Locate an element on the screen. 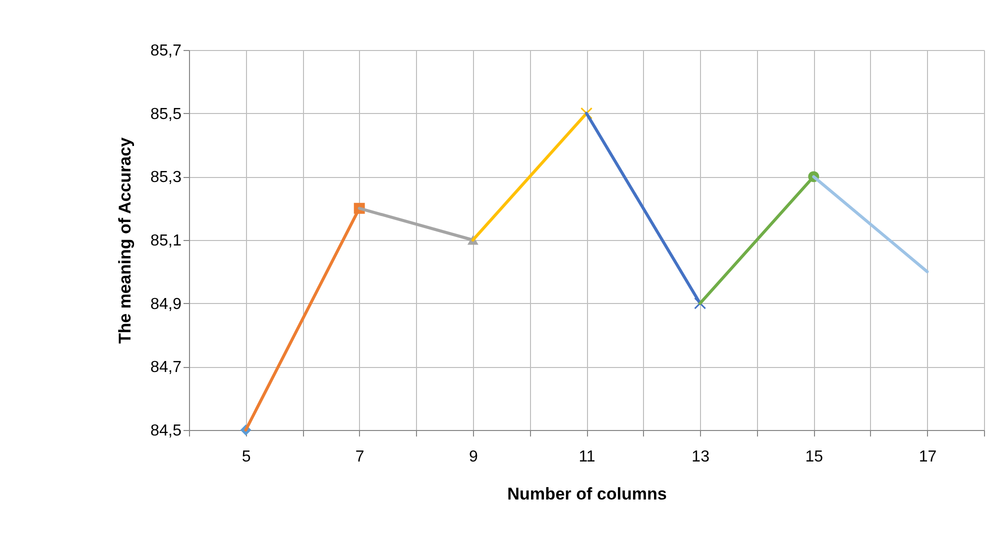  x-tick-label: 15 is located at coordinates (814, 457).